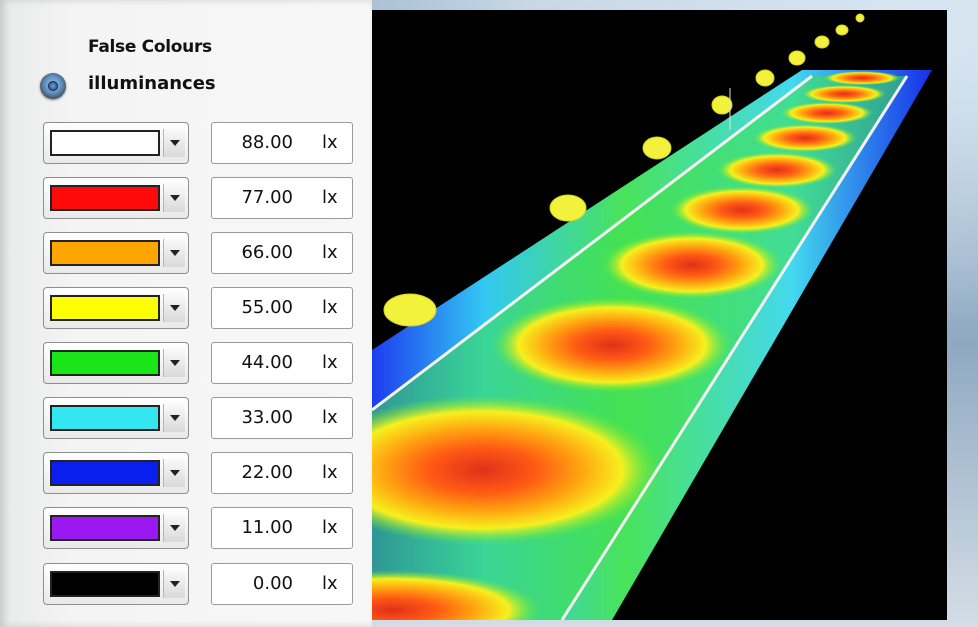  What do you see at coordinates (267, 472) in the screenshot?
I see `value-text: 22.00` at bounding box center [267, 472].